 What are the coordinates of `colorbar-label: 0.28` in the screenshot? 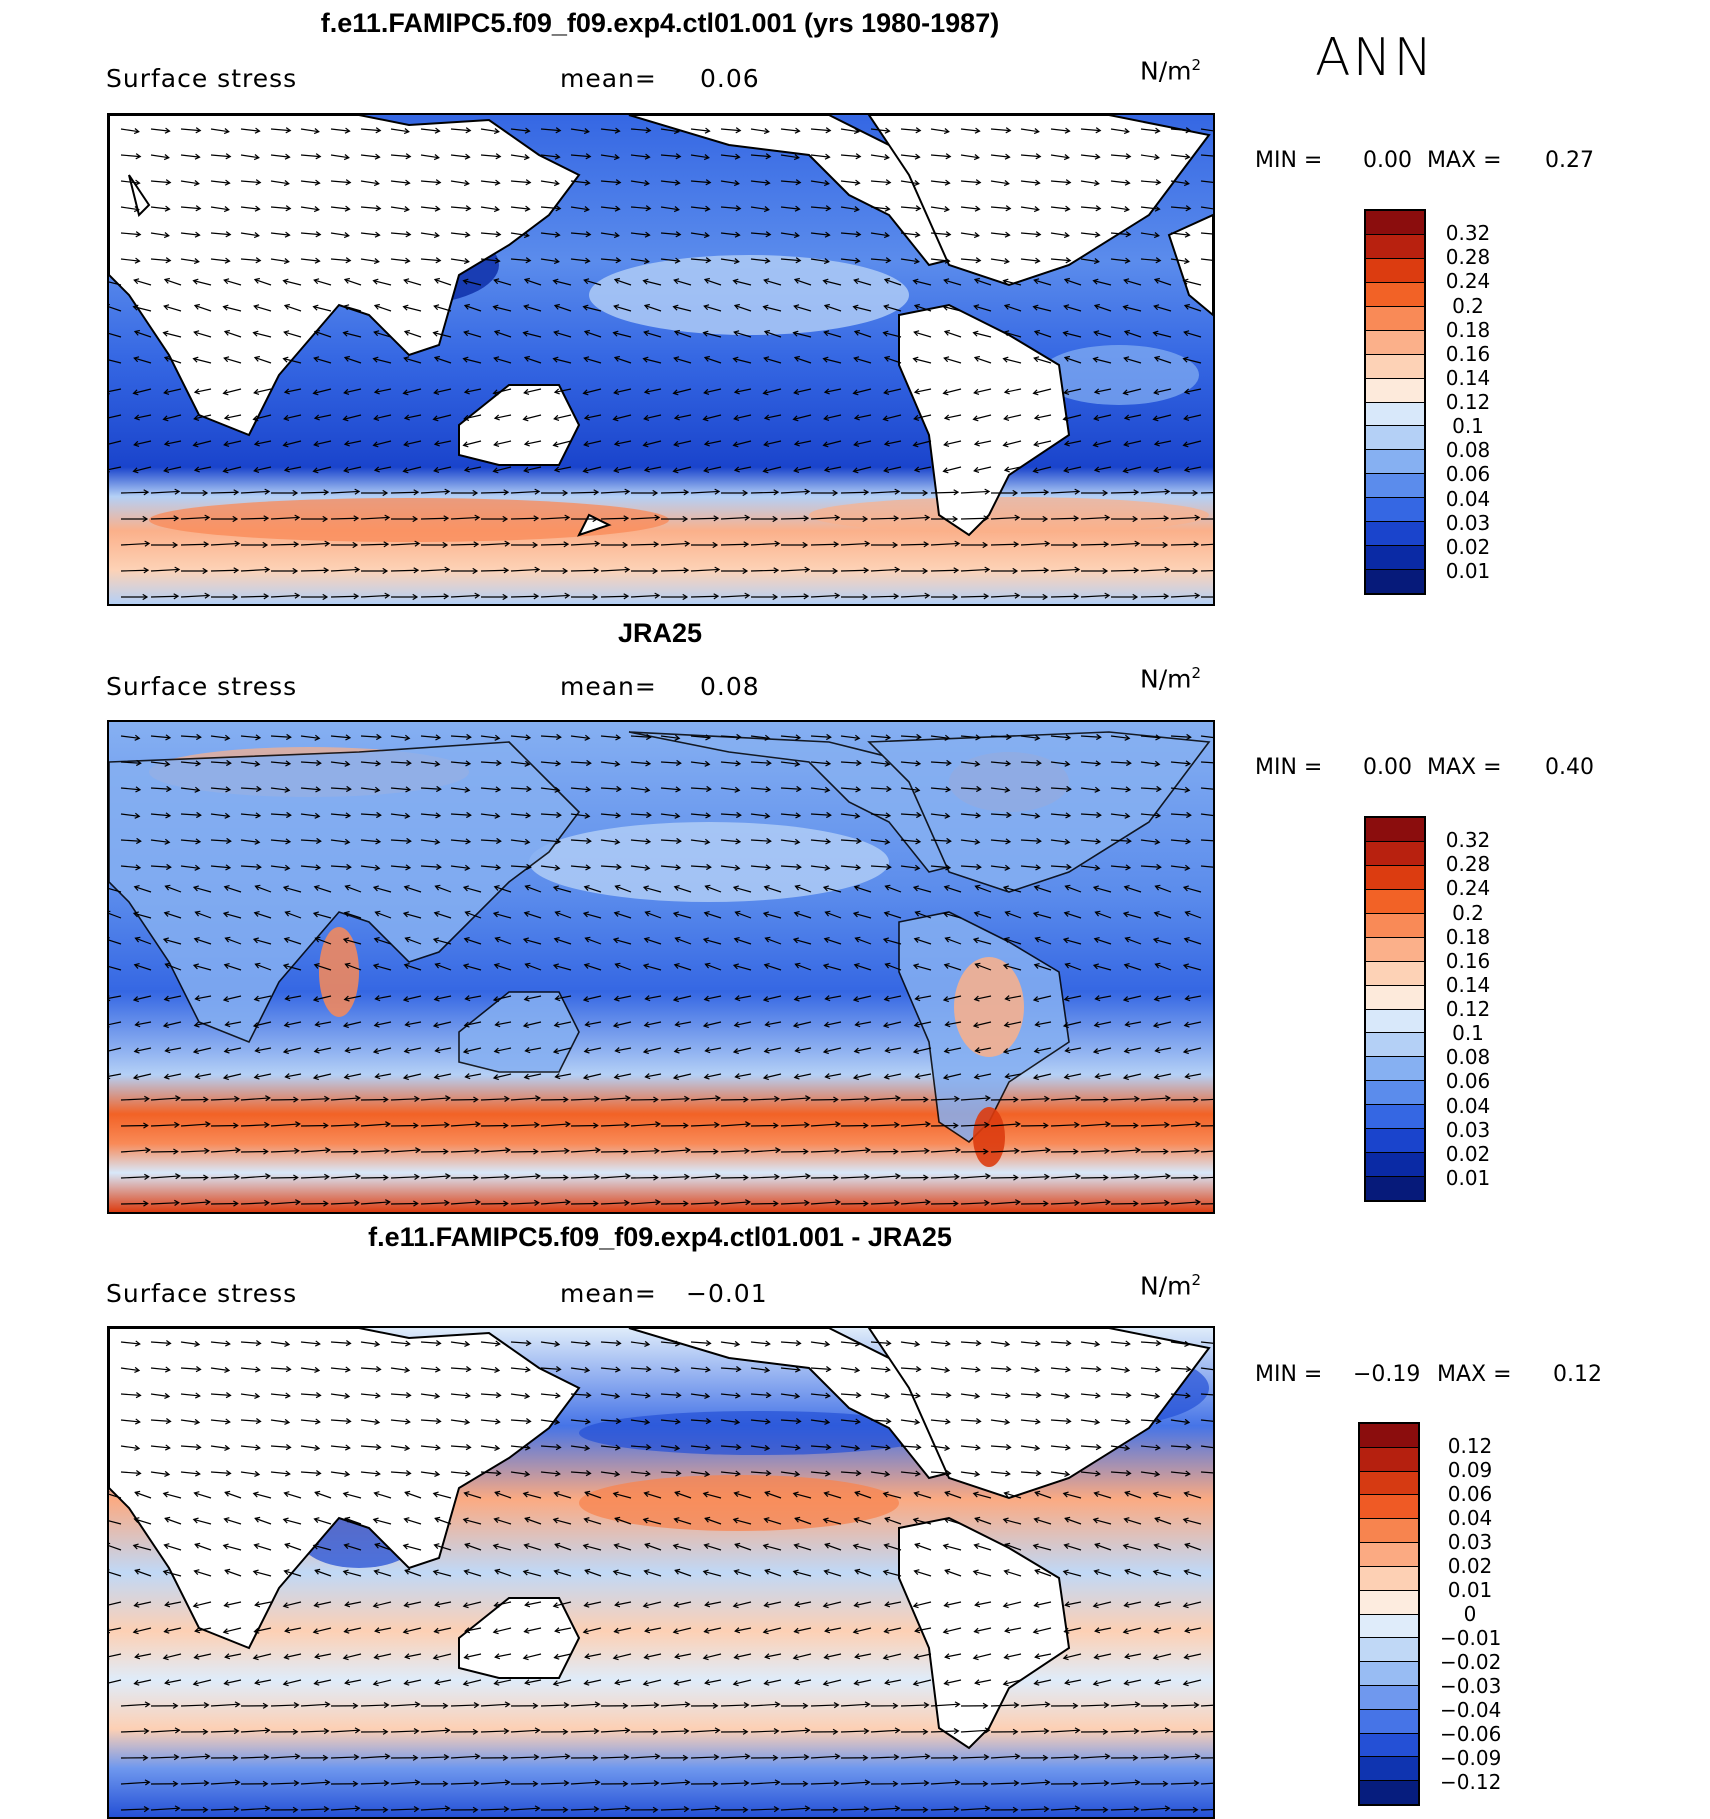 It's located at (1468, 257).